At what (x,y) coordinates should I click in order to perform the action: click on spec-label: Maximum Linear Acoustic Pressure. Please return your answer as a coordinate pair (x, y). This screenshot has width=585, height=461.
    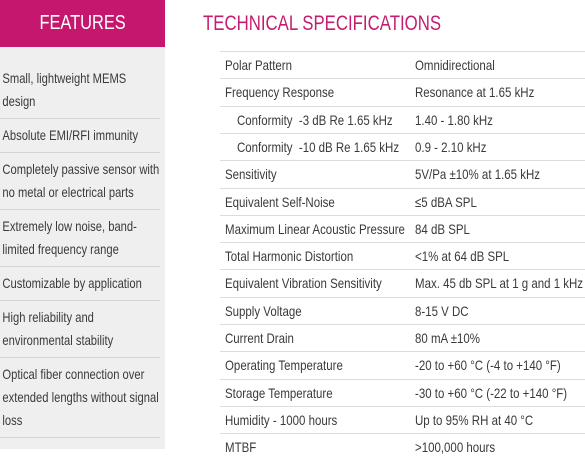
    Looking at the image, I should click on (315, 228).